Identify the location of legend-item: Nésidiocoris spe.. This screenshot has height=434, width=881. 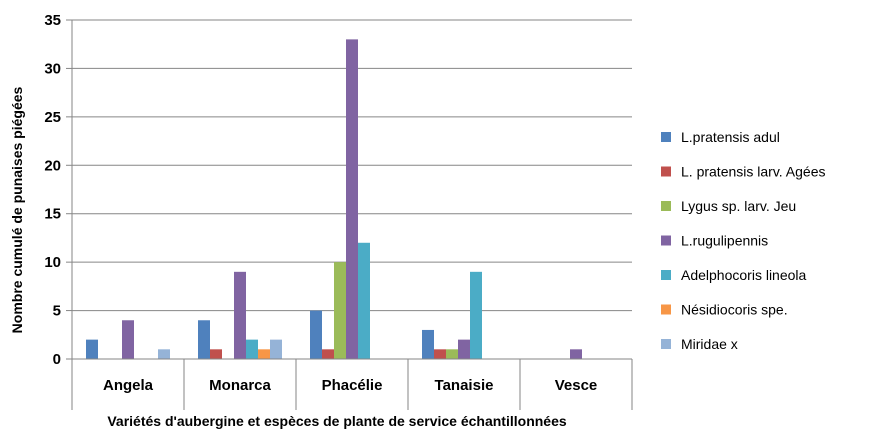
(724, 310).